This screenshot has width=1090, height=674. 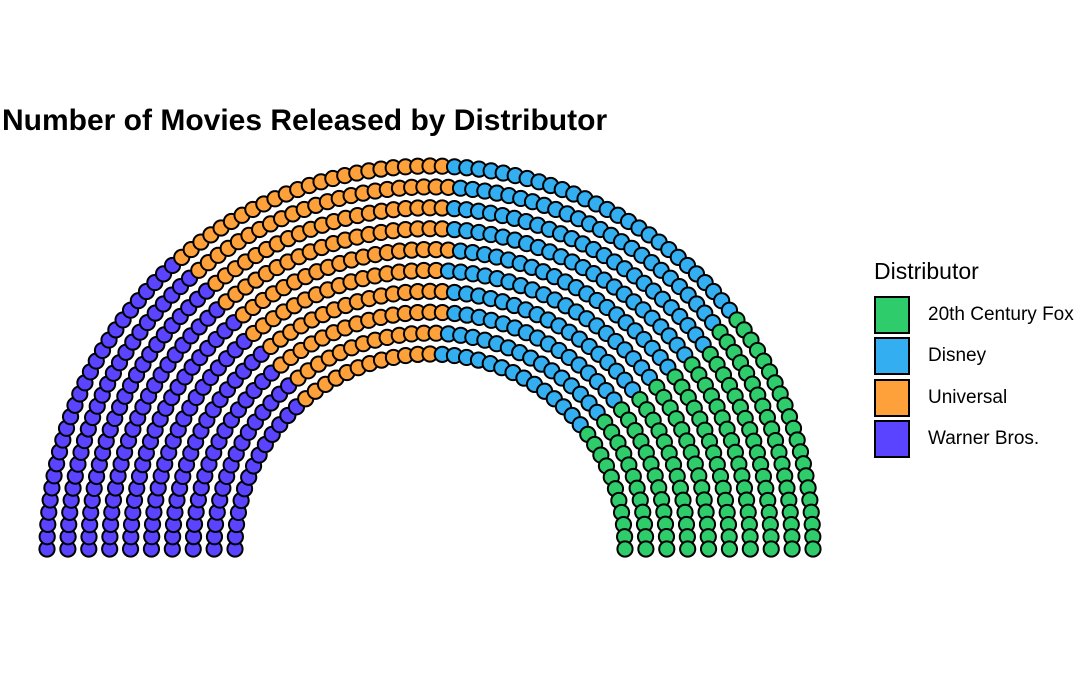 I want to click on legend-label: Warner Bros., so click(x=984, y=439).